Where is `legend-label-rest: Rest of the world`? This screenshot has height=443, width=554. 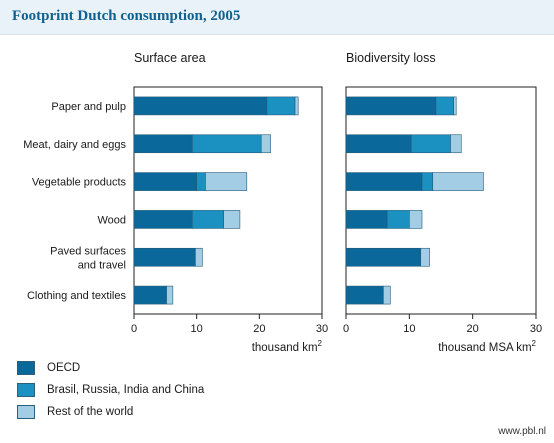
legend-label-rest: Rest of the world is located at coordinates (90, 412).